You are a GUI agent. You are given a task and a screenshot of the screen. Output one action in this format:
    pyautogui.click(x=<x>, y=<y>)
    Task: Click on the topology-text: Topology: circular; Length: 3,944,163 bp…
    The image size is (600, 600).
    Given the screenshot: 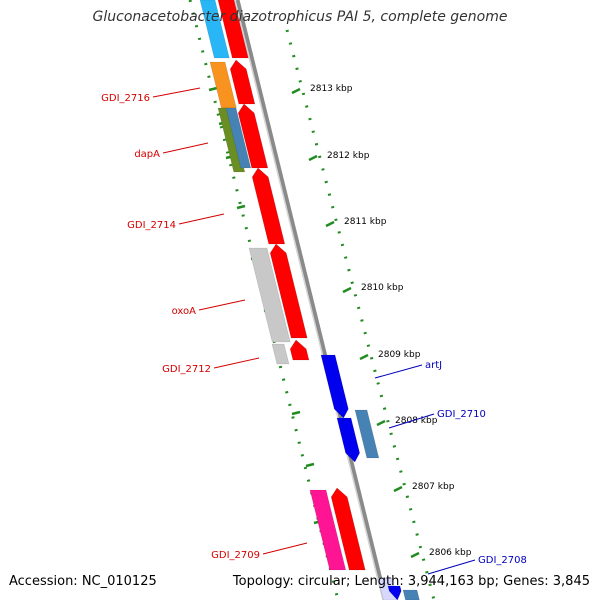 What is the action you would take?
    pyautogui.click(x=411, y=581)
    